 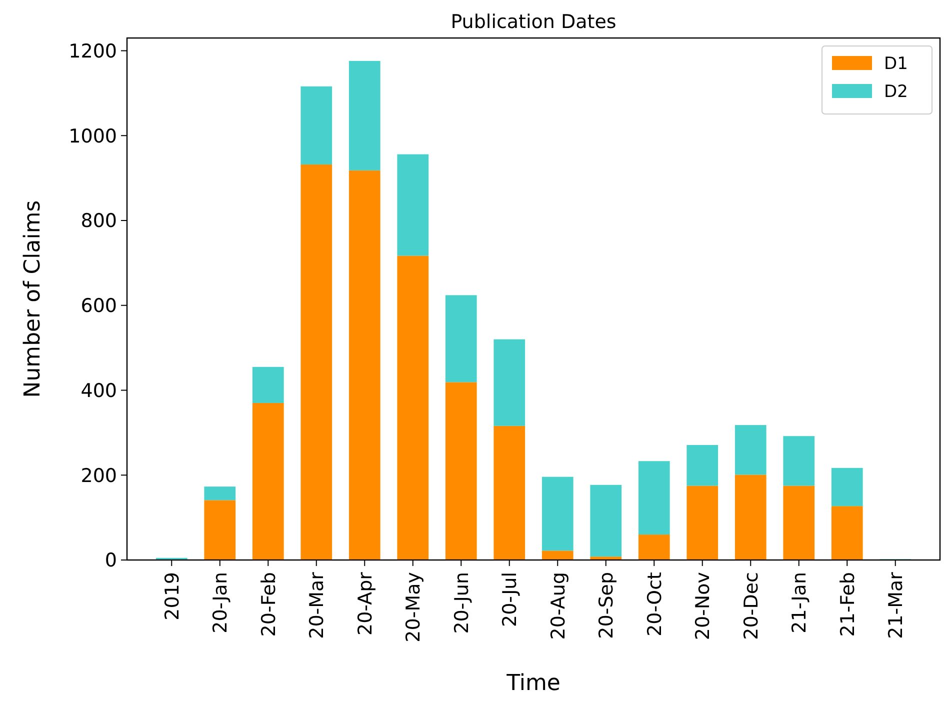 I want to click on x-tick-label: 21-Feb, so click(x=847, y=604).